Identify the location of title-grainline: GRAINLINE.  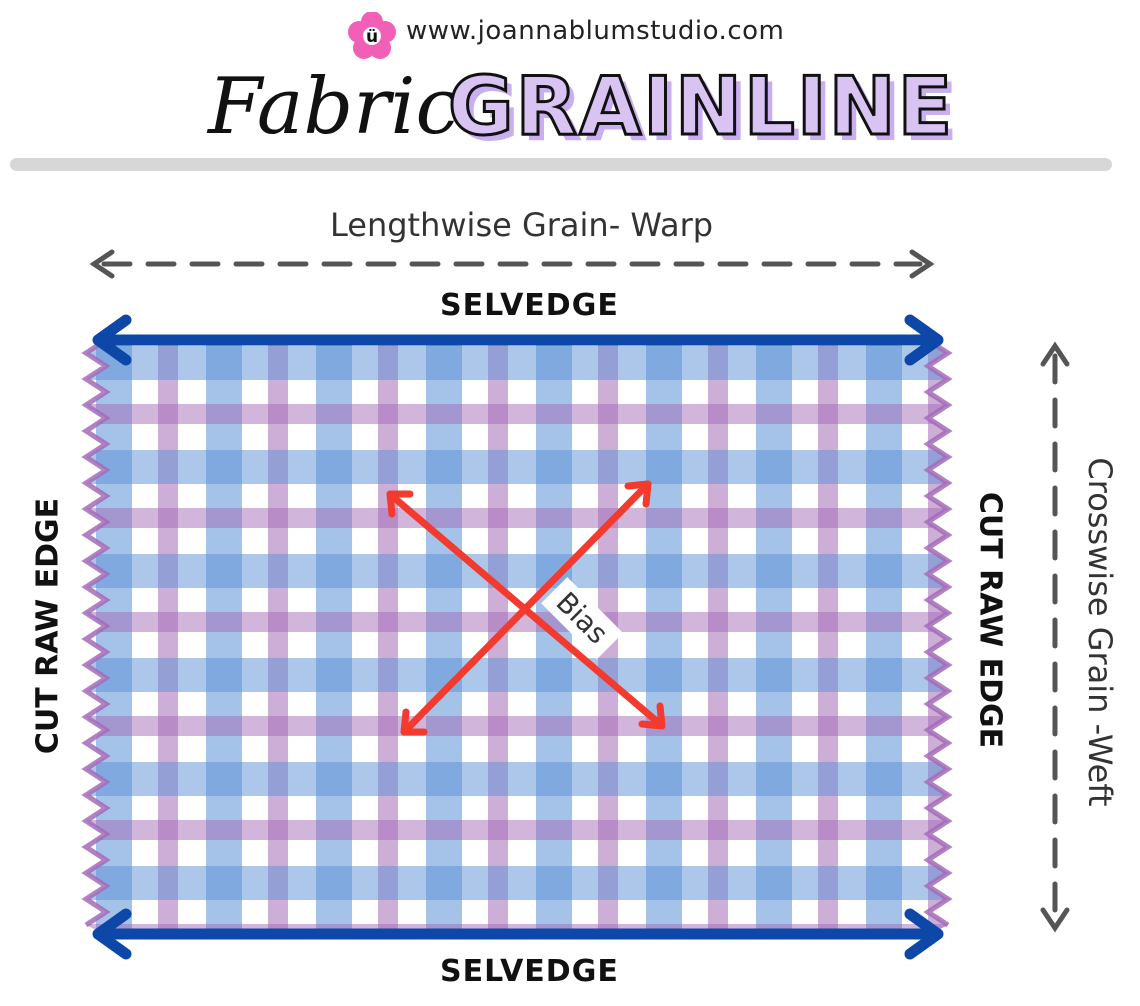
(700, 107).